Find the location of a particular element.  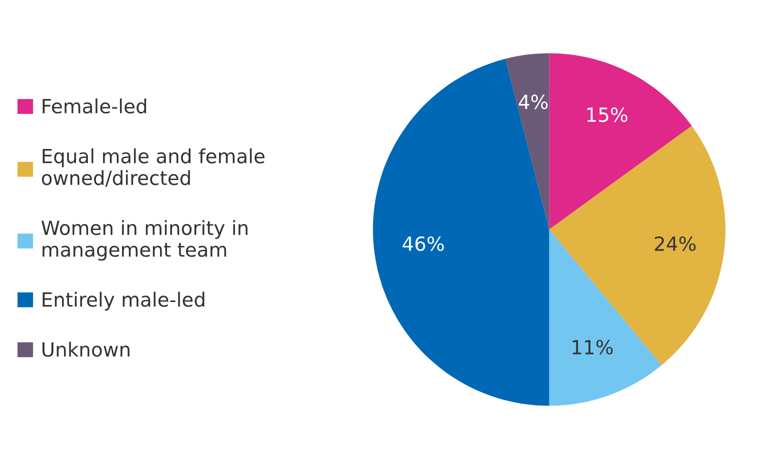

data-label: 11% is located at coordinates (592, 347).